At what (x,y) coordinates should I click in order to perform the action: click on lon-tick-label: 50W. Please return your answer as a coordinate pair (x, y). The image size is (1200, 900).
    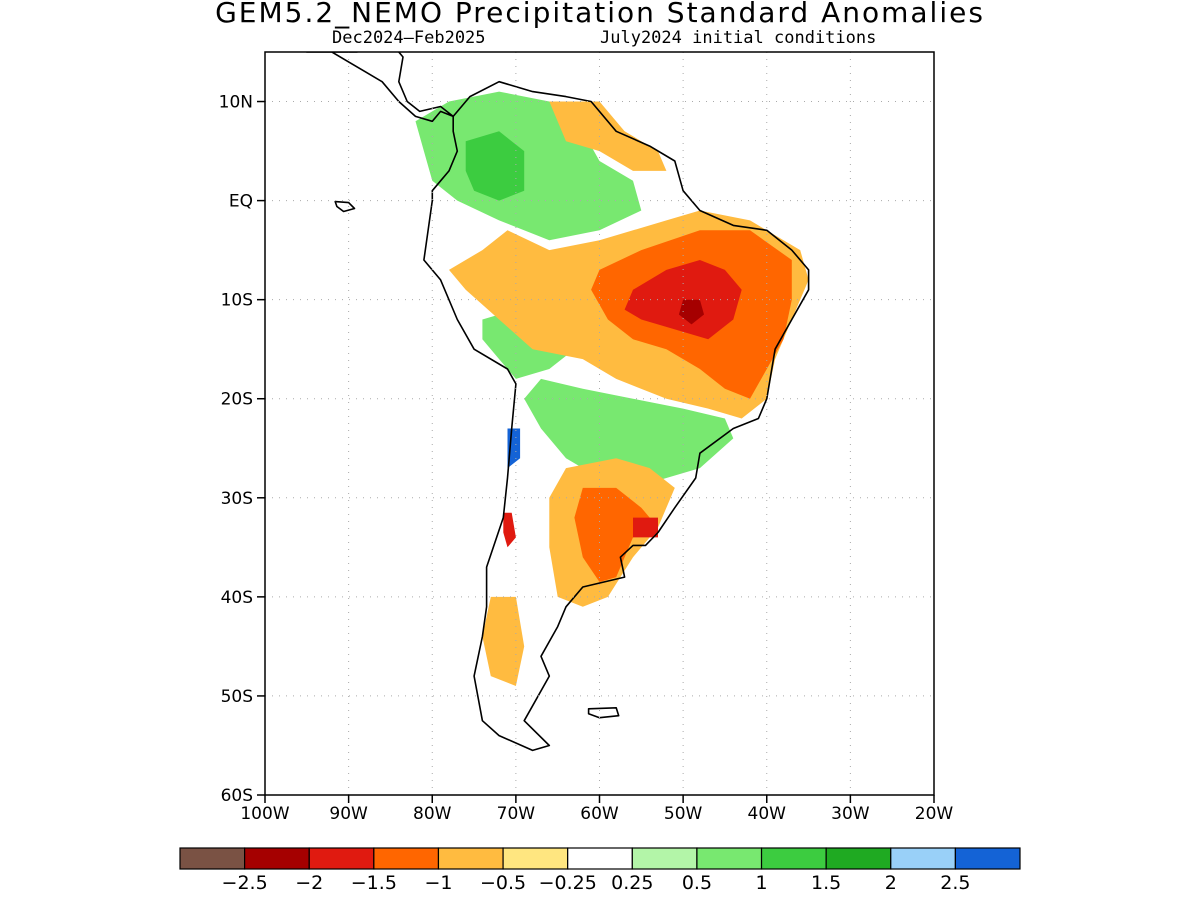
    Looking at the image, I should click on (683, 814).